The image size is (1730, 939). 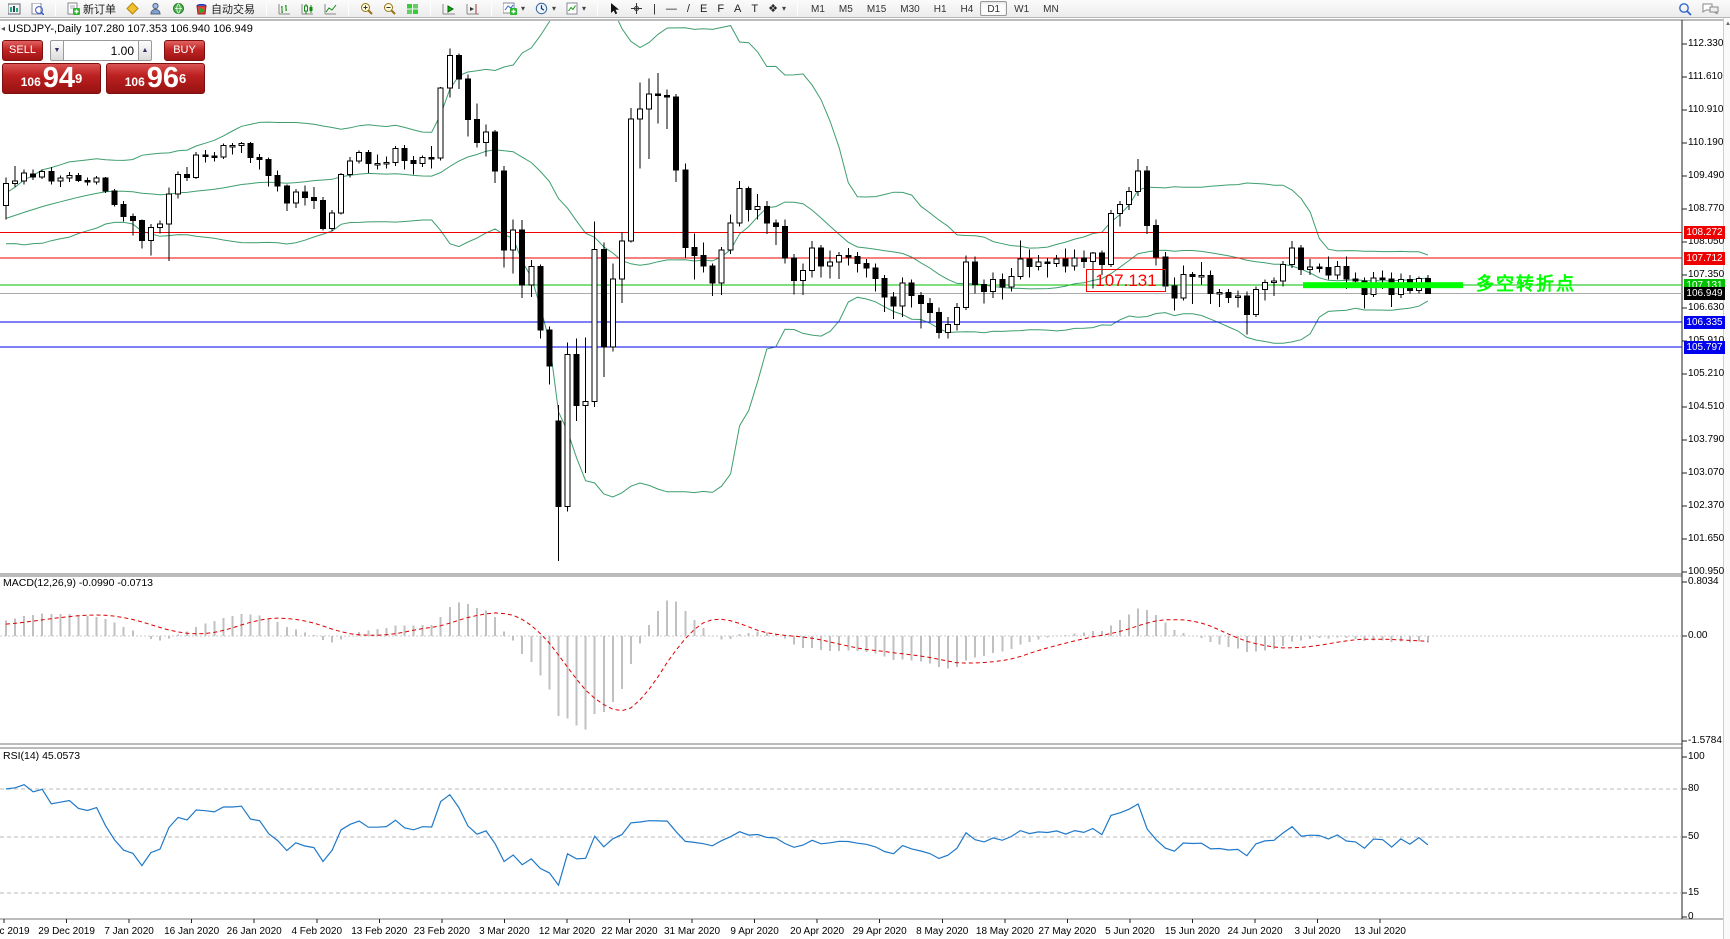 I want to click on date-label: 18 May 2020, so click(x=1004, y=931).